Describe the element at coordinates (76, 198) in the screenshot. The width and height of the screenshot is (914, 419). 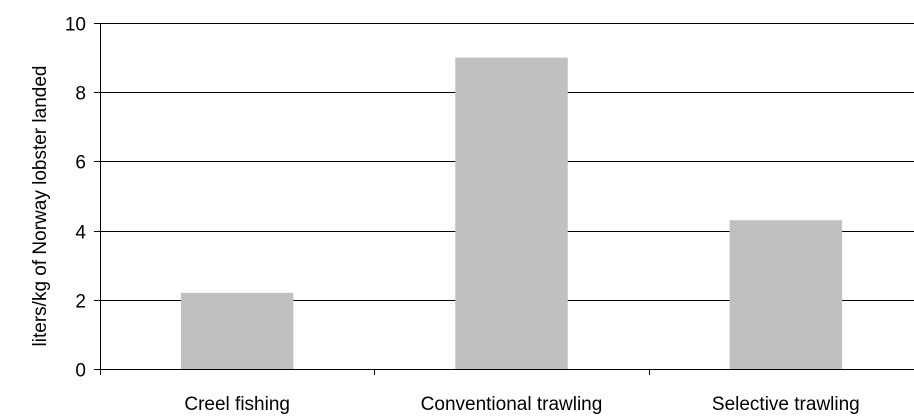
I see `y-tick-labels: 0 2 4 6 8 10` at that location.